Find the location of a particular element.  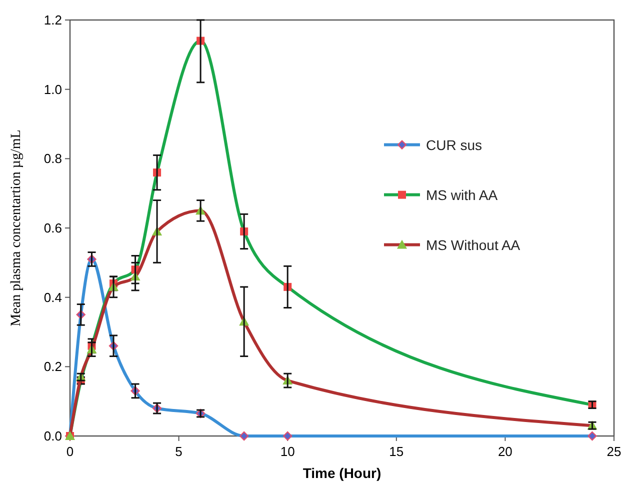

y-tick-label: 1.0 is located at coordinates (53, 89).